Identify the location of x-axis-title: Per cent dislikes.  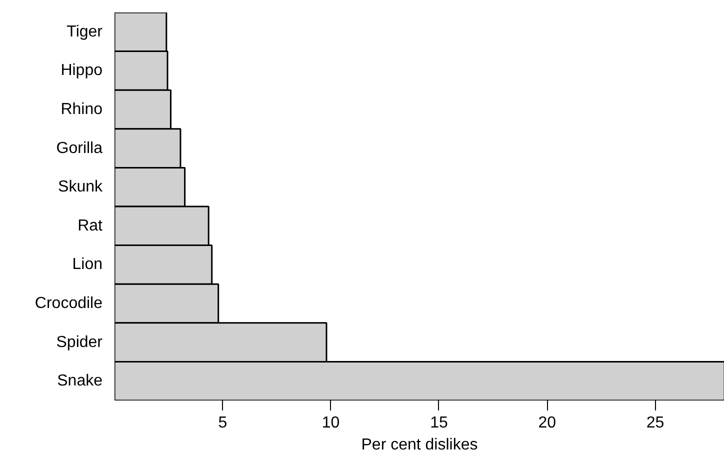
(419, 445).